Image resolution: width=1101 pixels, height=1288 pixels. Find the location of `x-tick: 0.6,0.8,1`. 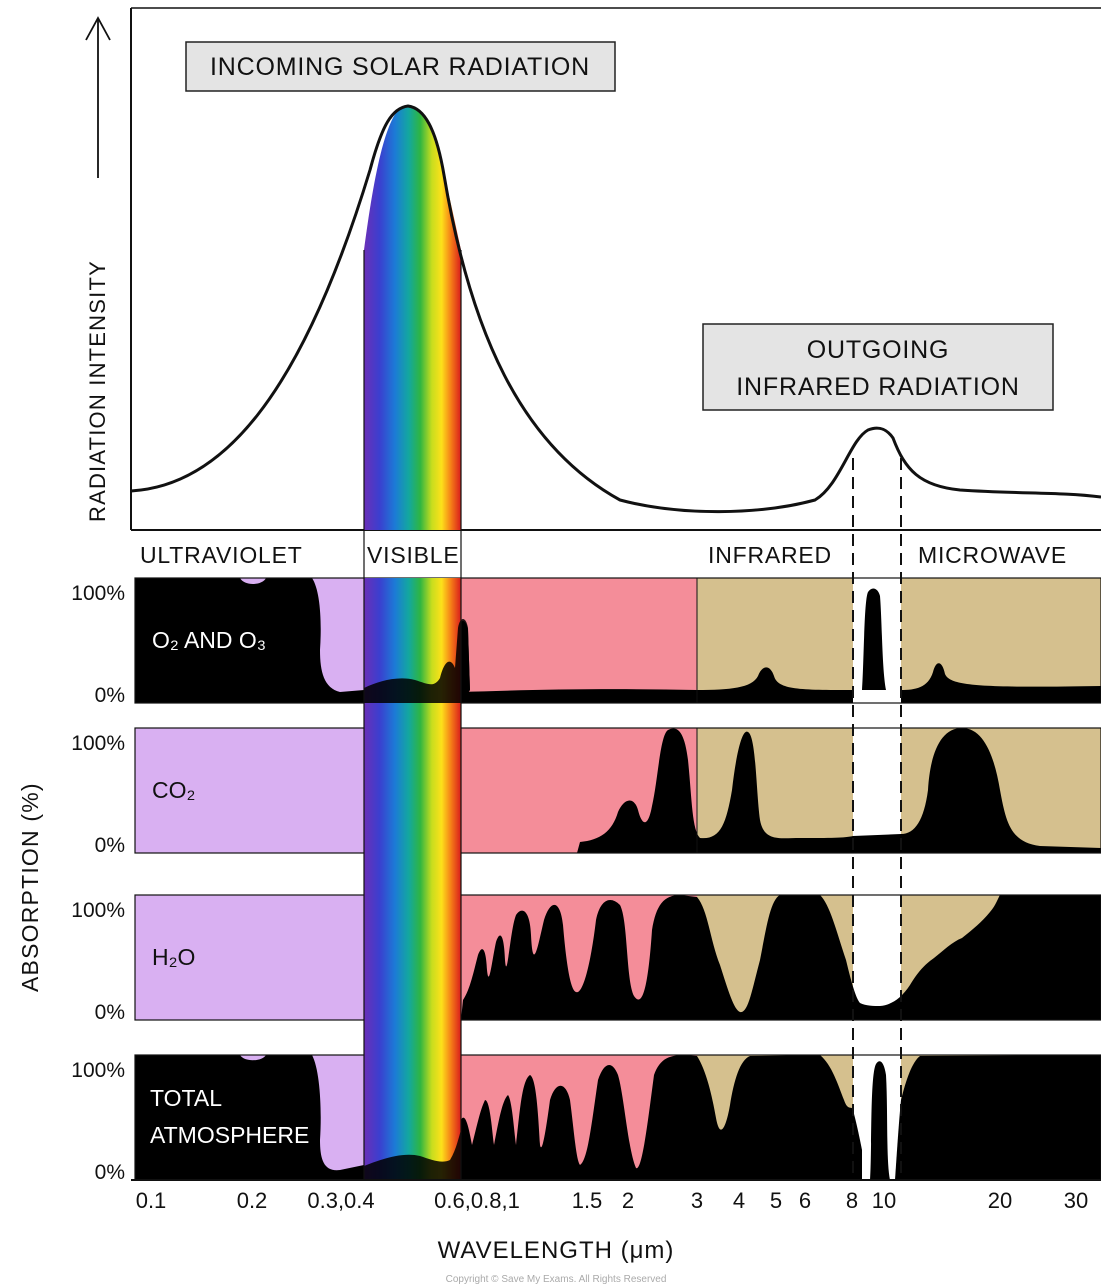

x-tick: 0.6,0.8,1 is located at coordinates (477, 1200).